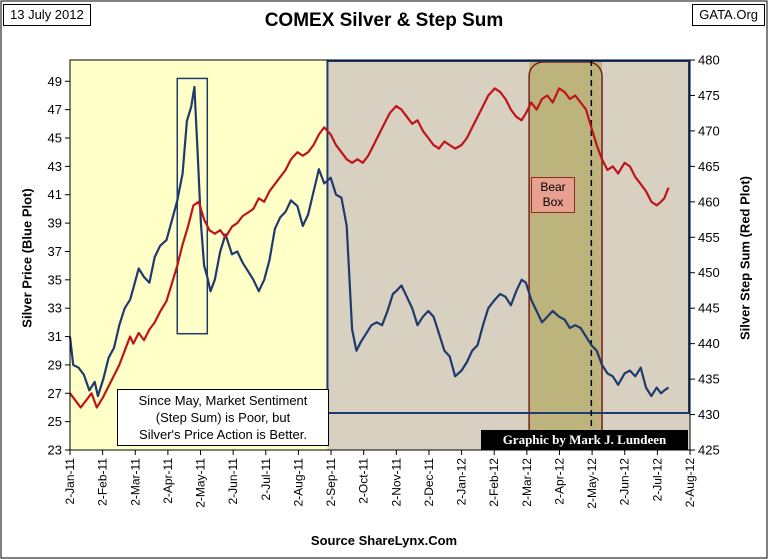 This screenshot has width=768, height=559. What do you see at coordinates (709, 166) in the screenshot?
I see `y-right-tick-label: 465` at bounding box center [709, 166].